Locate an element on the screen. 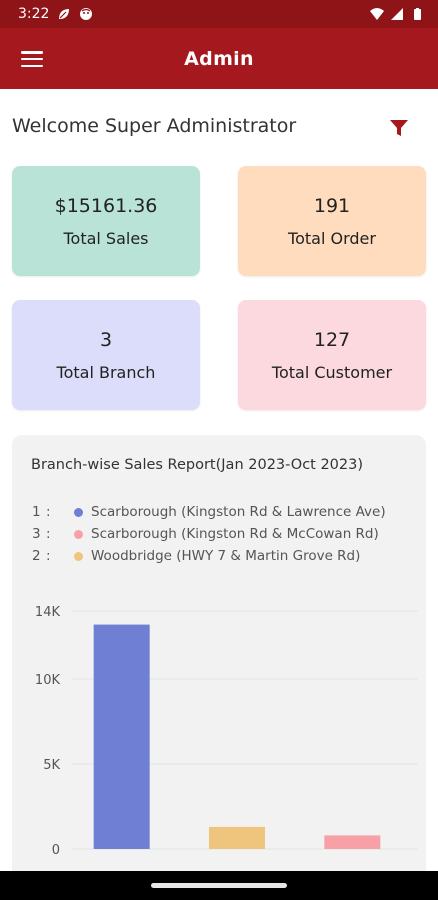  hamburger-menu-icon is located at coordinates (32, 59).